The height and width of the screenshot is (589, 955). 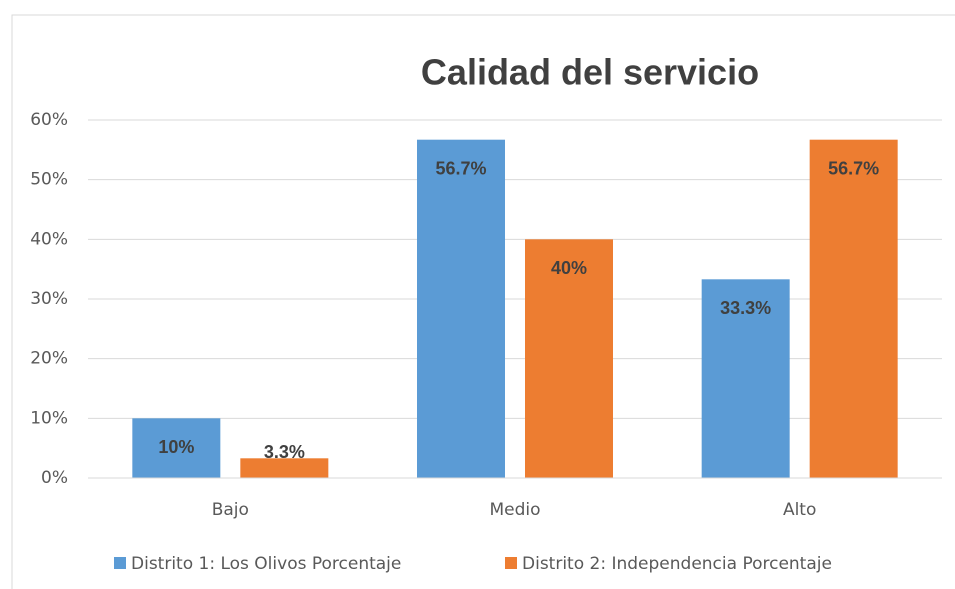 What do you see at coordinates (569, 268) in the screenshot?
I see `data-label: 40%` at bounding box center [569, 268].